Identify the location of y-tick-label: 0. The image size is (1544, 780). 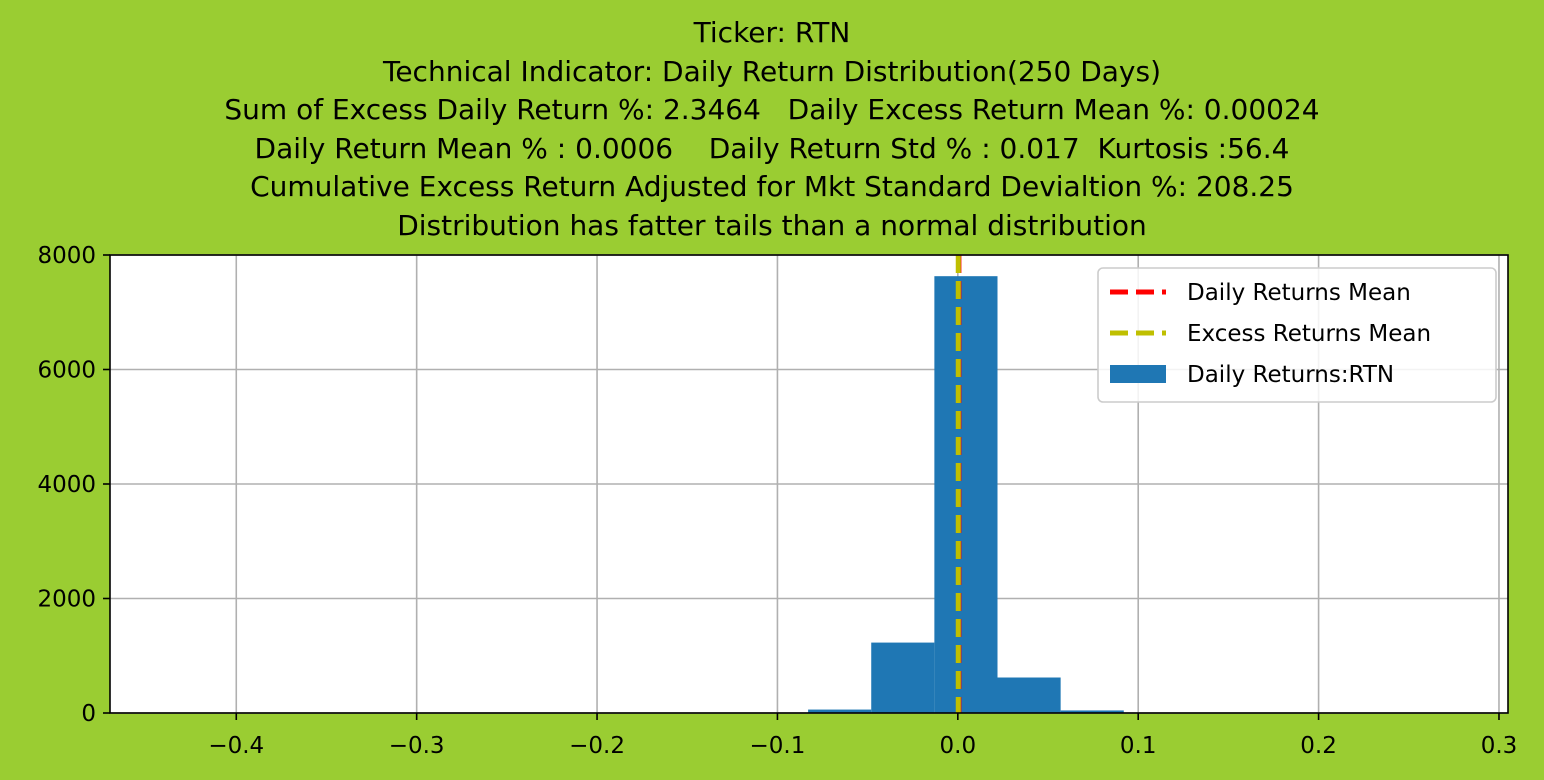
(88, 714).